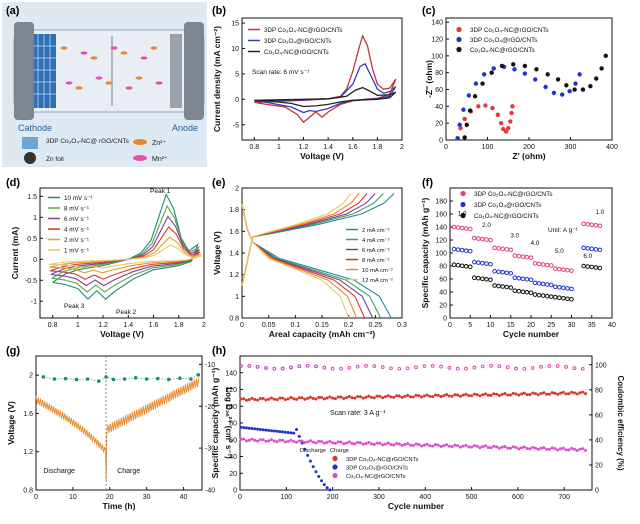  I want to click on y-tick-label: 160, so click(441, 215).